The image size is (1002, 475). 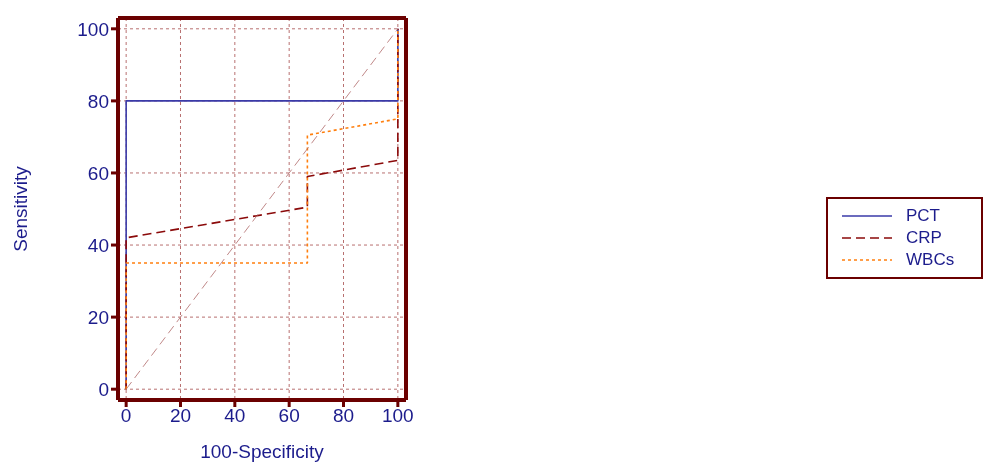 What do you see at coordinates (98, 317) in the screenshot?
I see `y-tick-label: 20` at bounding box center [98, 317].